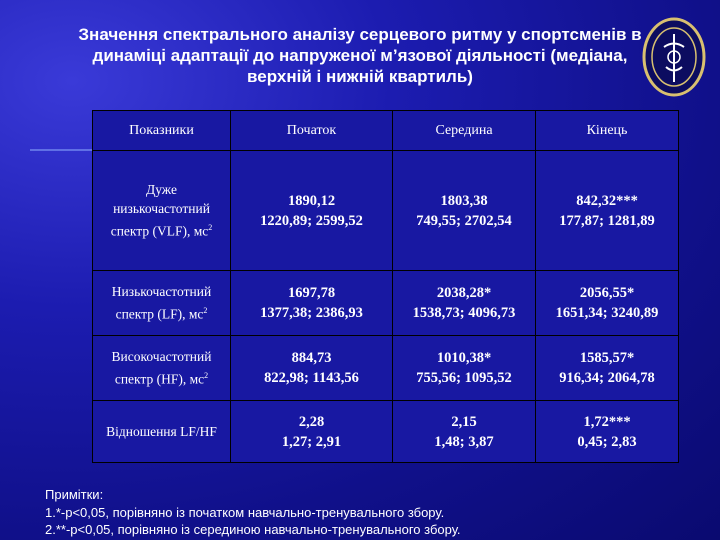  Describe the element at coordinates (464, 358) in the screenshot. I see `median: 1010,38*` at that location.